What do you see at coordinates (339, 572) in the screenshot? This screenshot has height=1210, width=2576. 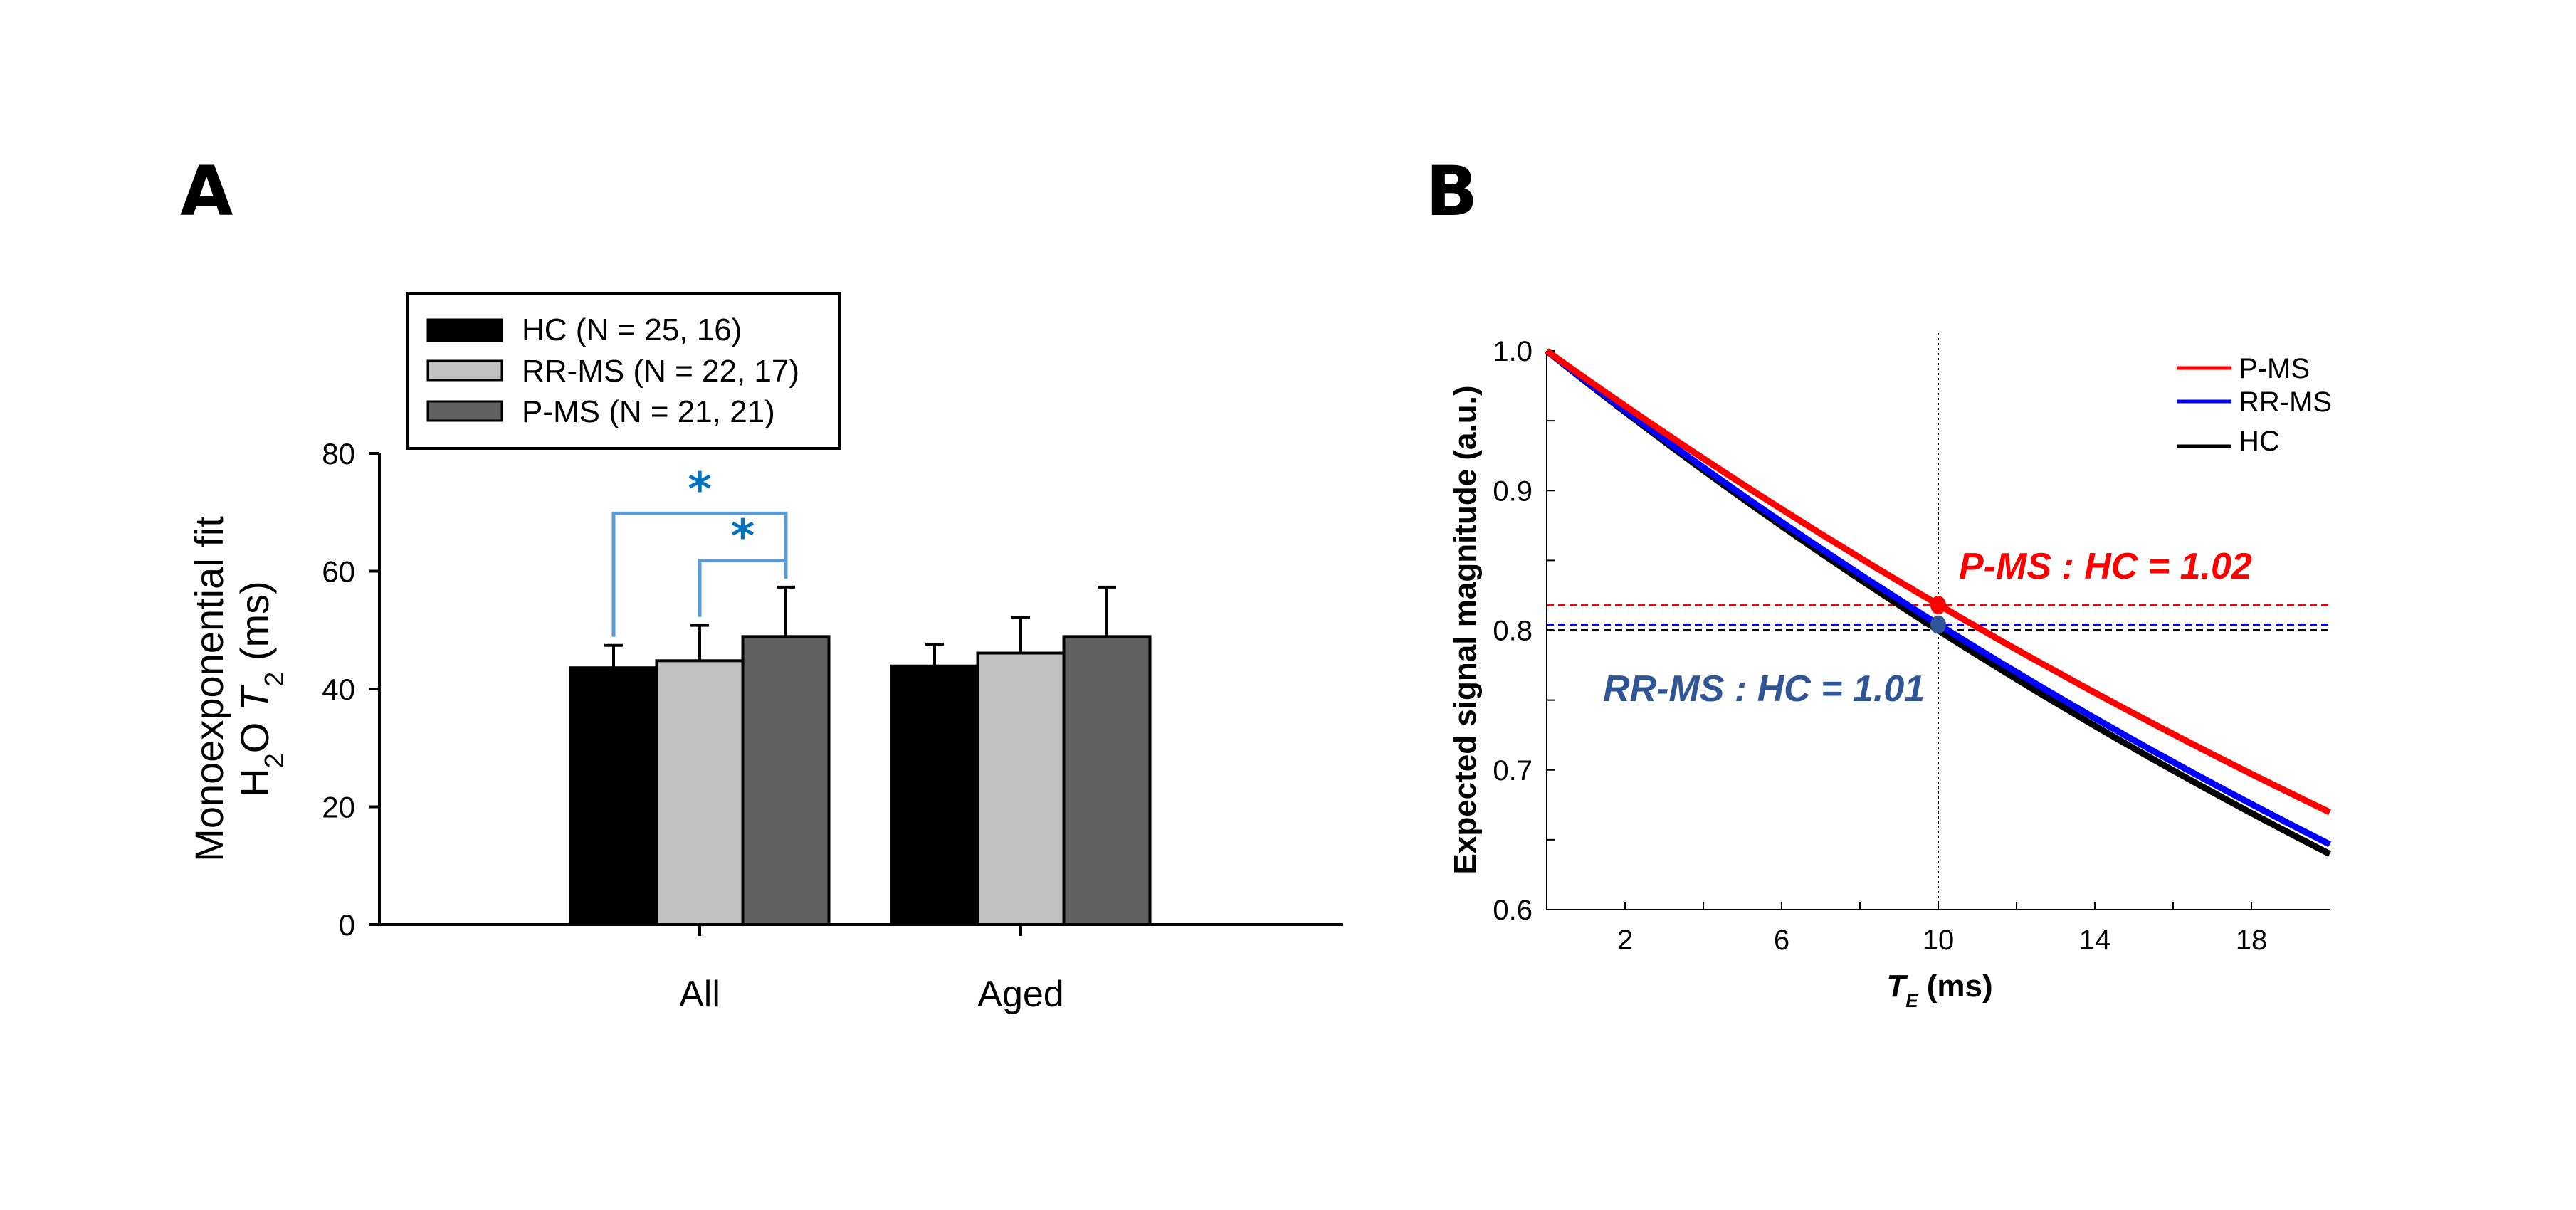 I see `y-tick-label: 60` at bounding box center [339, 572].